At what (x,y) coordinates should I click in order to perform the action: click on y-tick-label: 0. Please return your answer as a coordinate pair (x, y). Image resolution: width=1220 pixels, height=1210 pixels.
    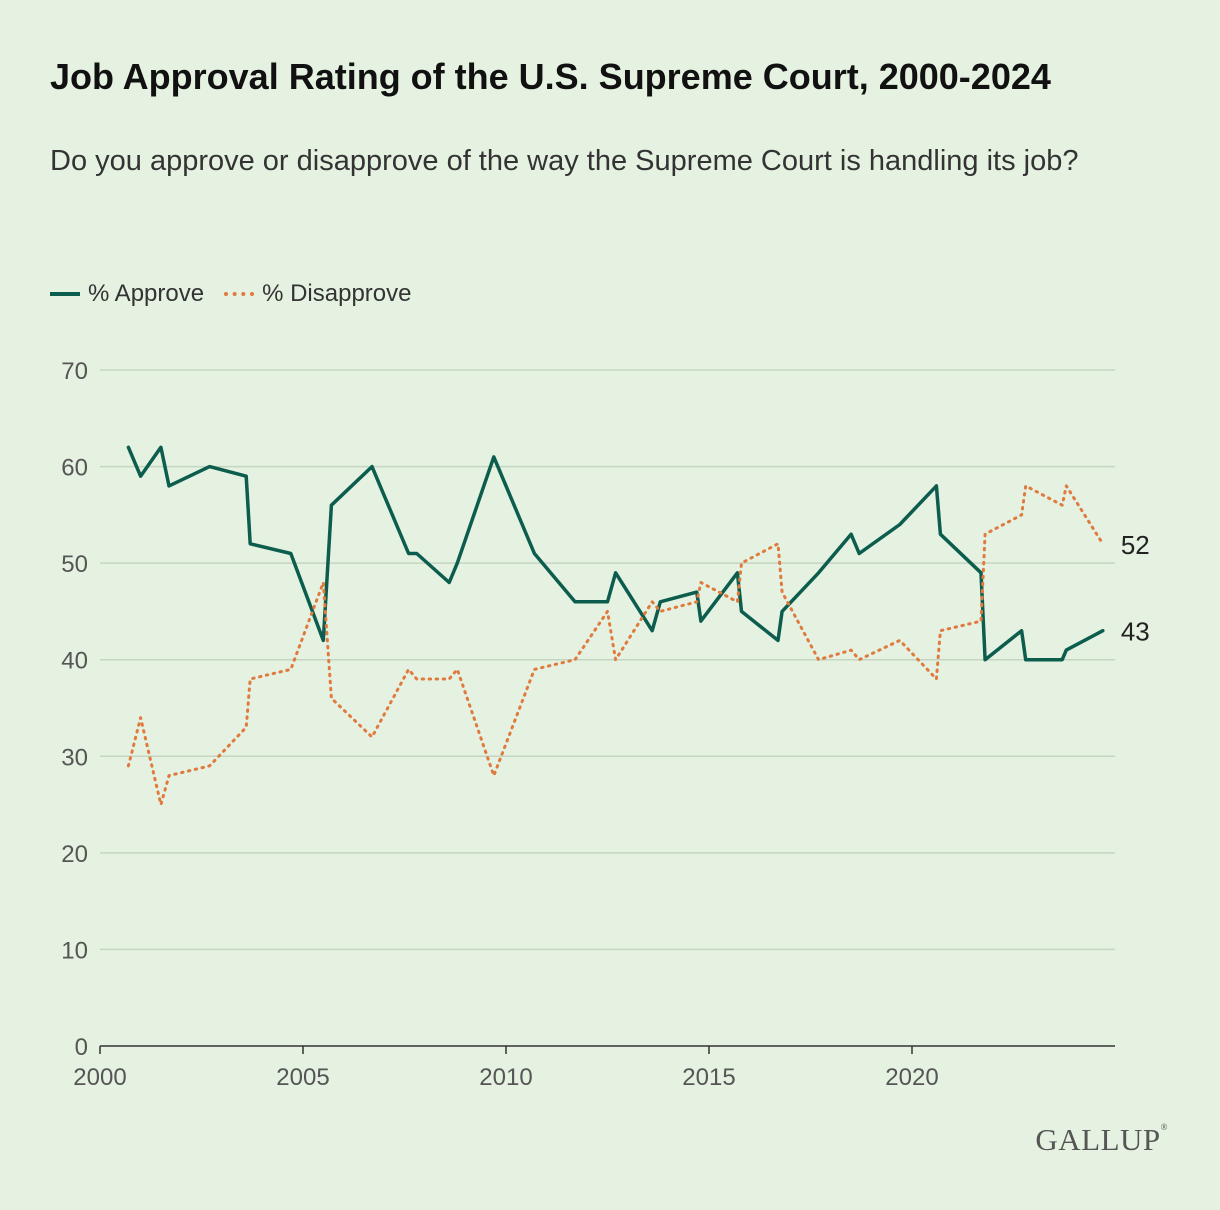
    Looking at the image, I should click on (81, 1047).